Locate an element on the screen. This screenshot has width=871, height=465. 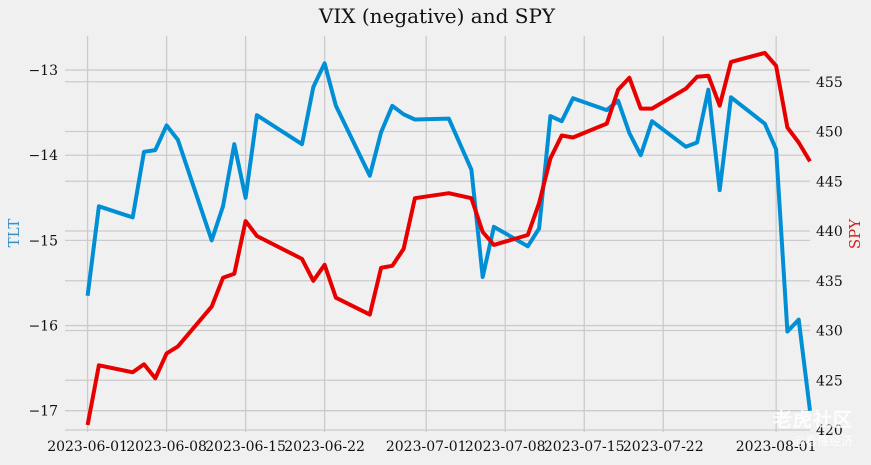
y-right-tick-label: 455 is located at coordinates (829, 83).